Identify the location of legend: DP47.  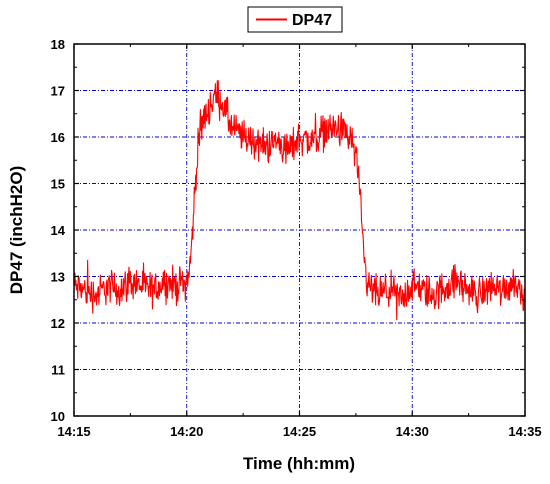
(295, 19).